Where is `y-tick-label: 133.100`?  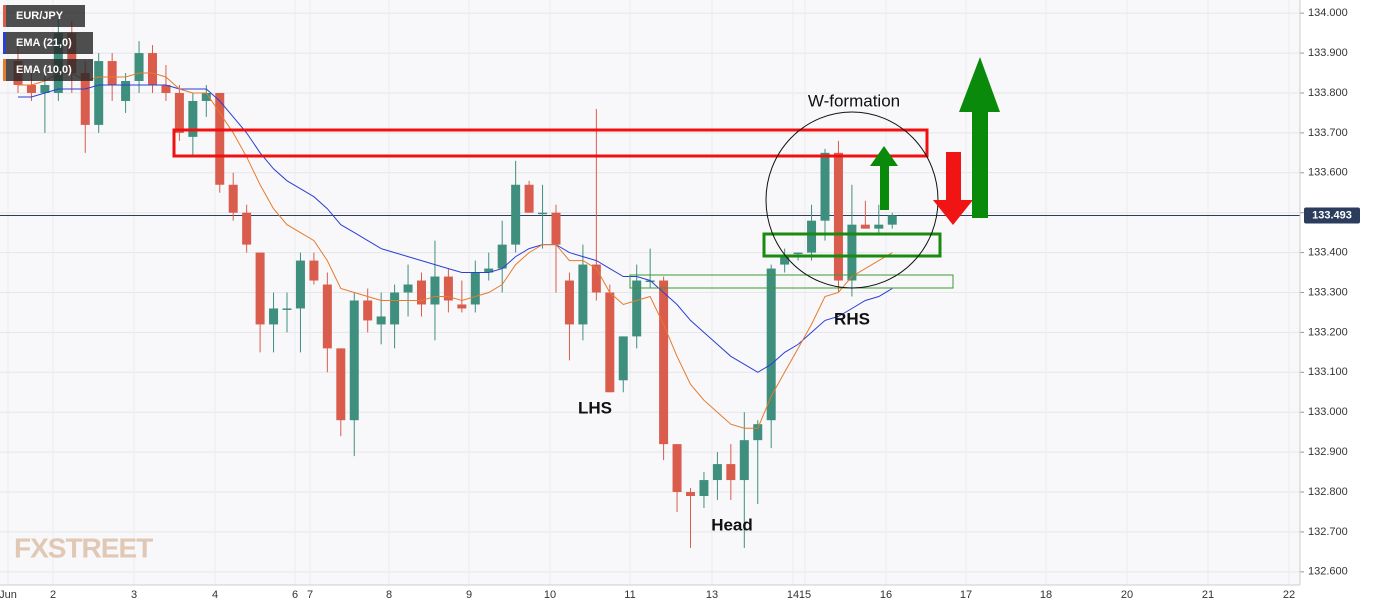 y-tick-label: 133.100 is located at coordinates (1328, 372).